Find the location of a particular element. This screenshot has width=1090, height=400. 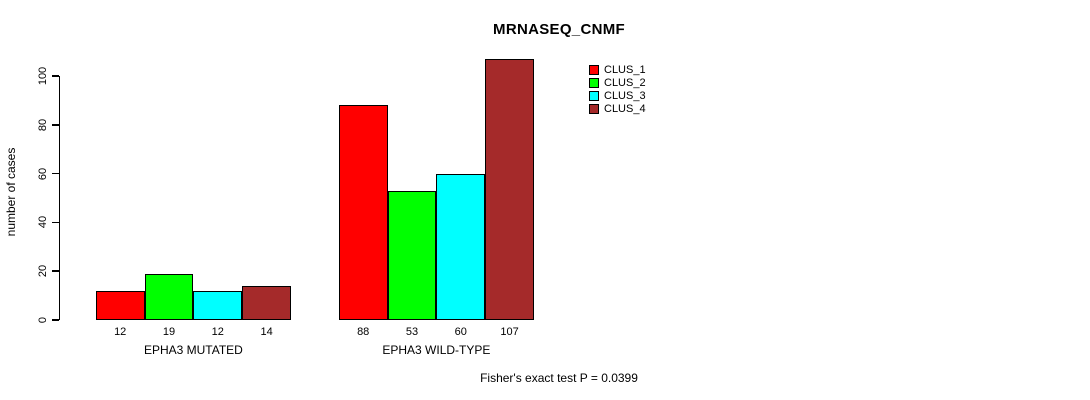

legend-label: CLUS_1 is located at coordinates (625, 69).